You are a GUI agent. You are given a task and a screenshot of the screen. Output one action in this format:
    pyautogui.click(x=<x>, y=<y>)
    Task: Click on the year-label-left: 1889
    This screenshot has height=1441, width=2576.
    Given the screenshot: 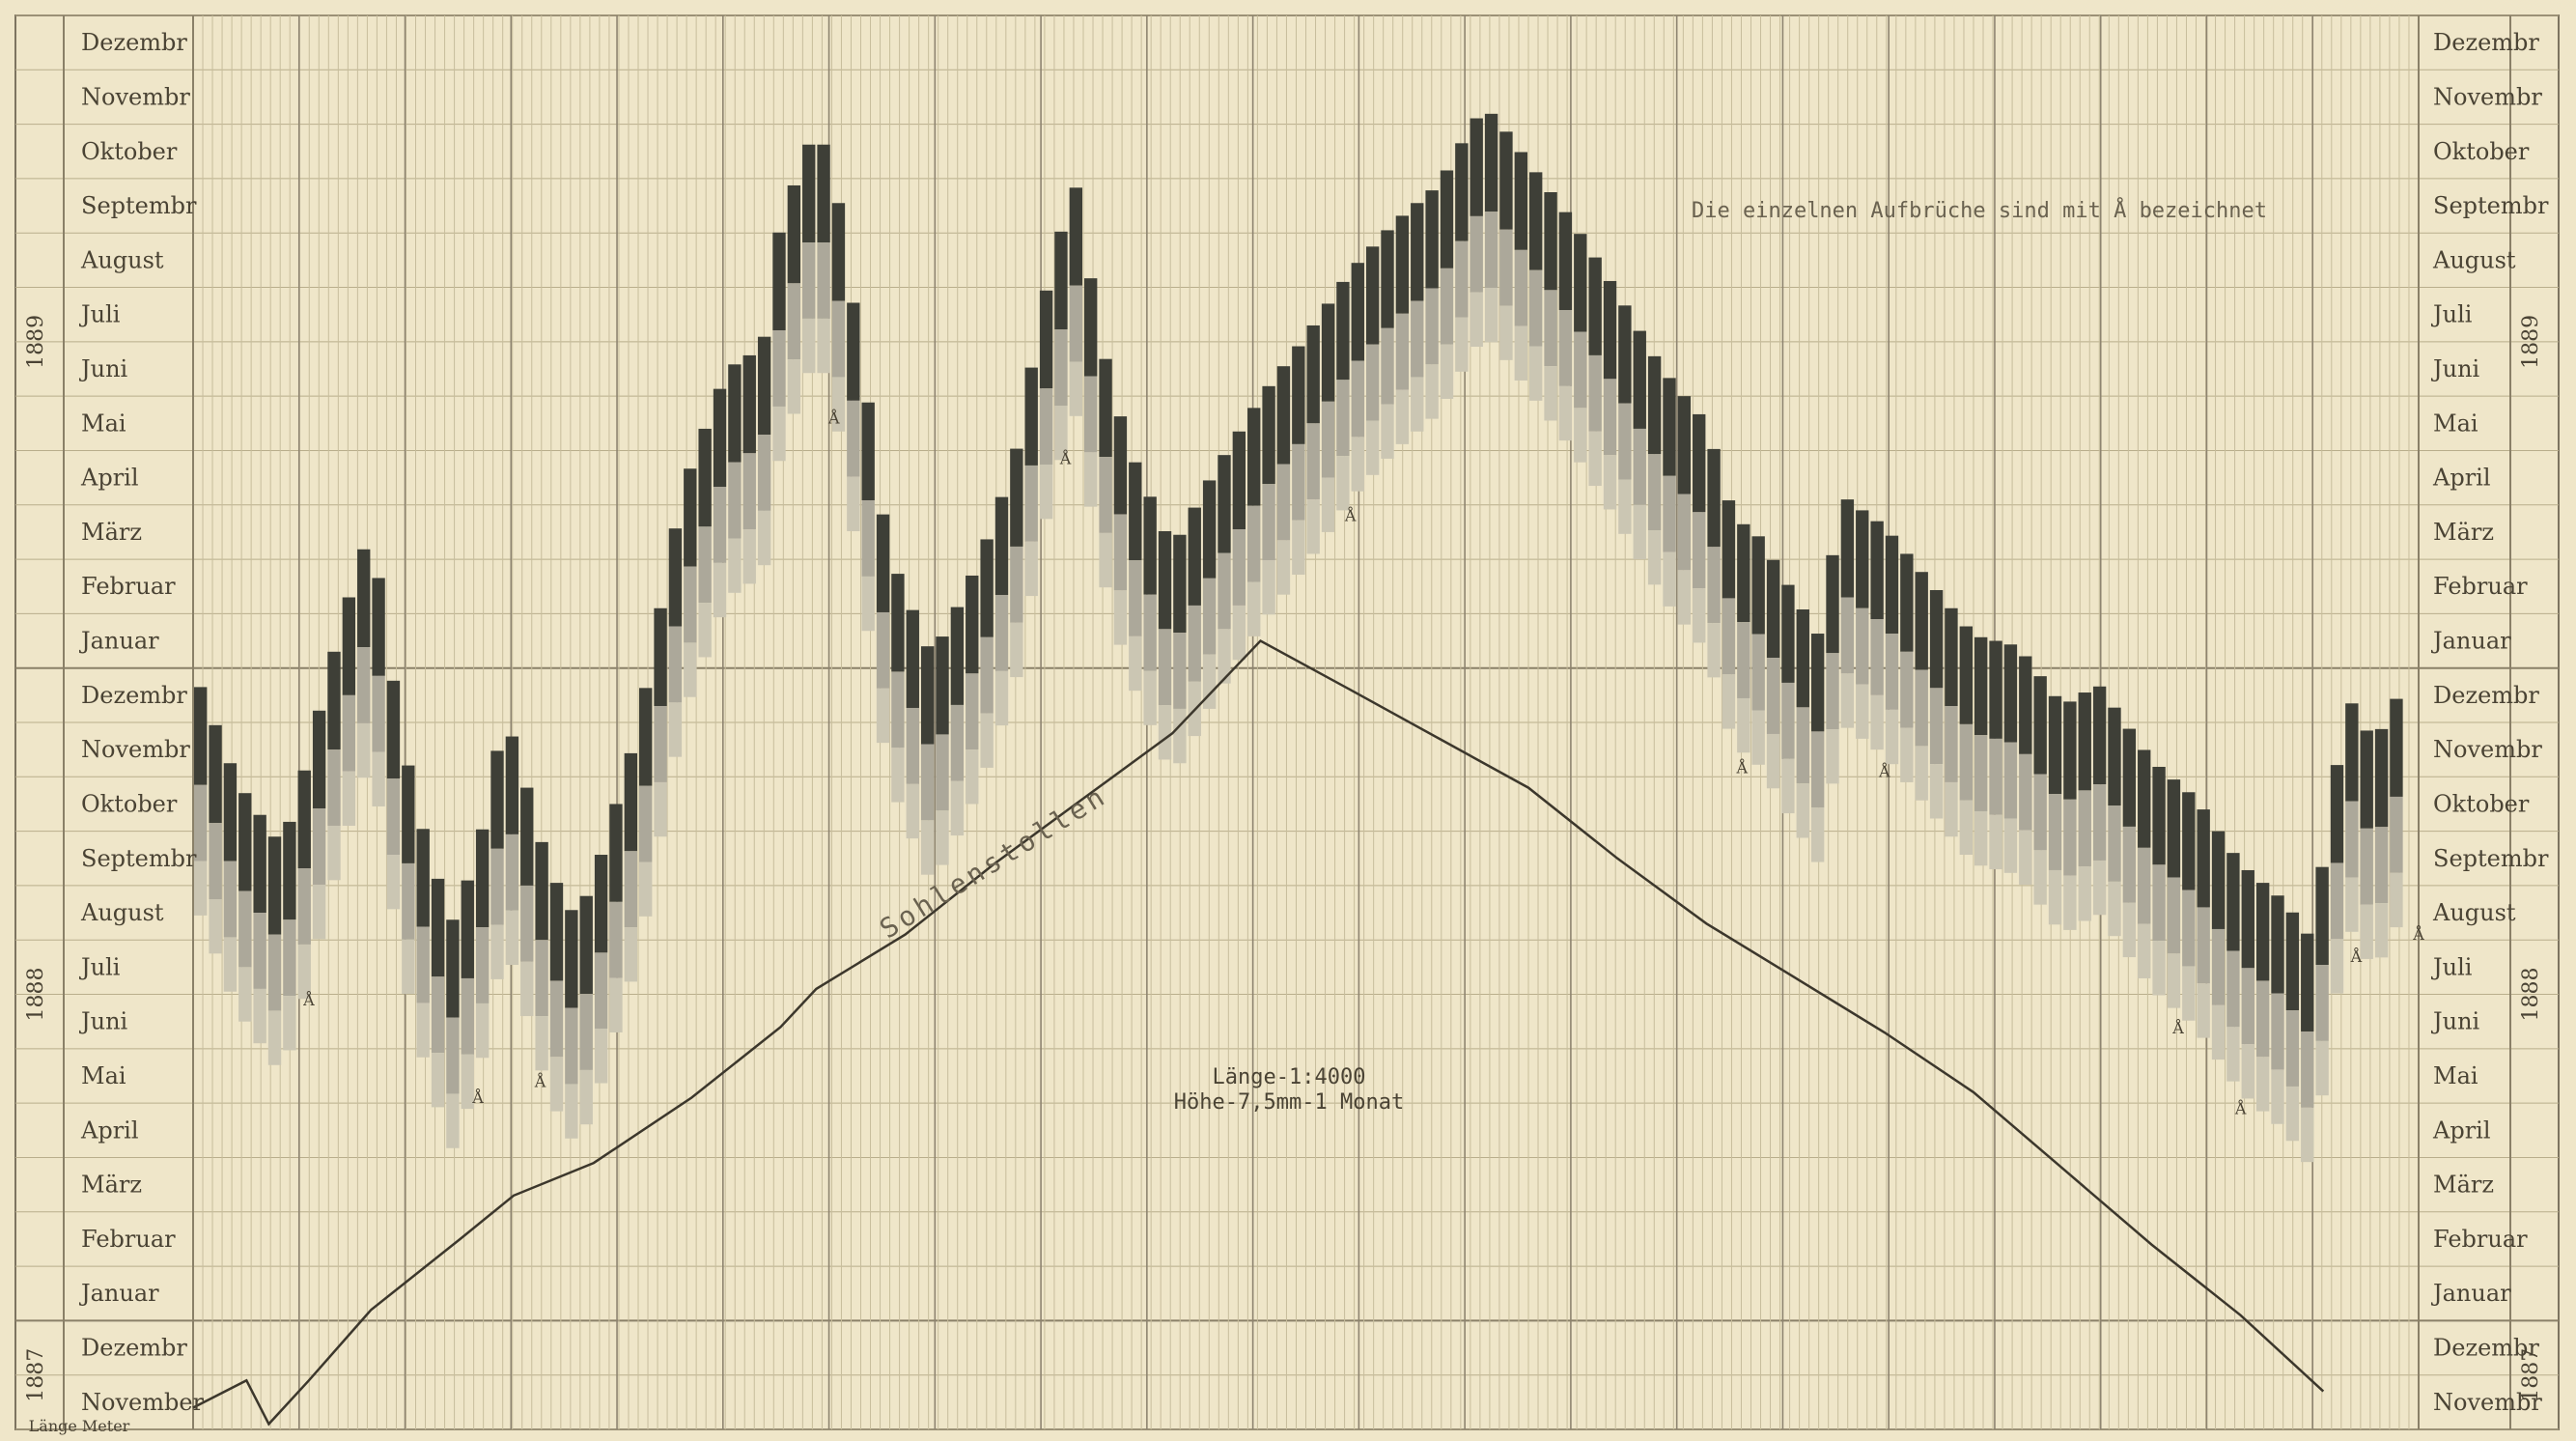 What is the action you would take?
    pyautogui.click(x=36, y=342)
    